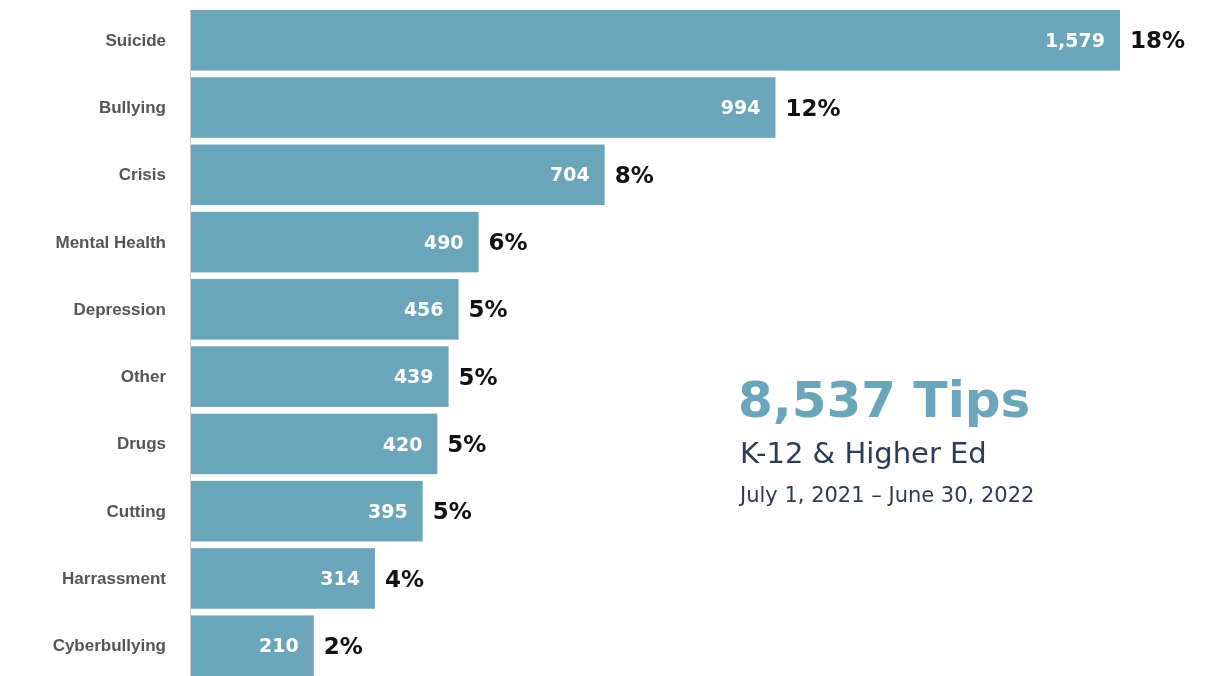 The image size is (1212, 676). Describe the element at coordinates (387, 510) in the screenshot. I see `data-label: 395` at that location.